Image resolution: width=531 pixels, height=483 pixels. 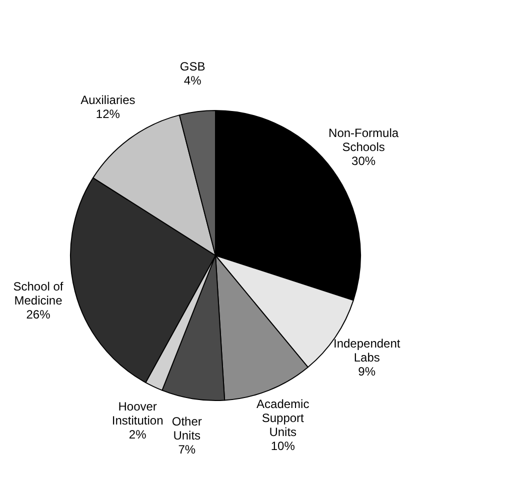 What do you see at coordinates (38, 293) in the screenshot?
I see `slice-label: School of Medicine` at bounding box center [38, 293].